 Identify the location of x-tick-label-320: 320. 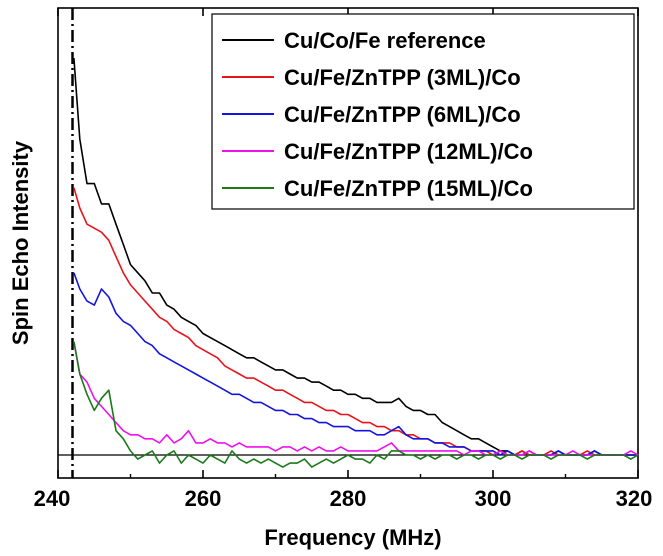
(634, 498).